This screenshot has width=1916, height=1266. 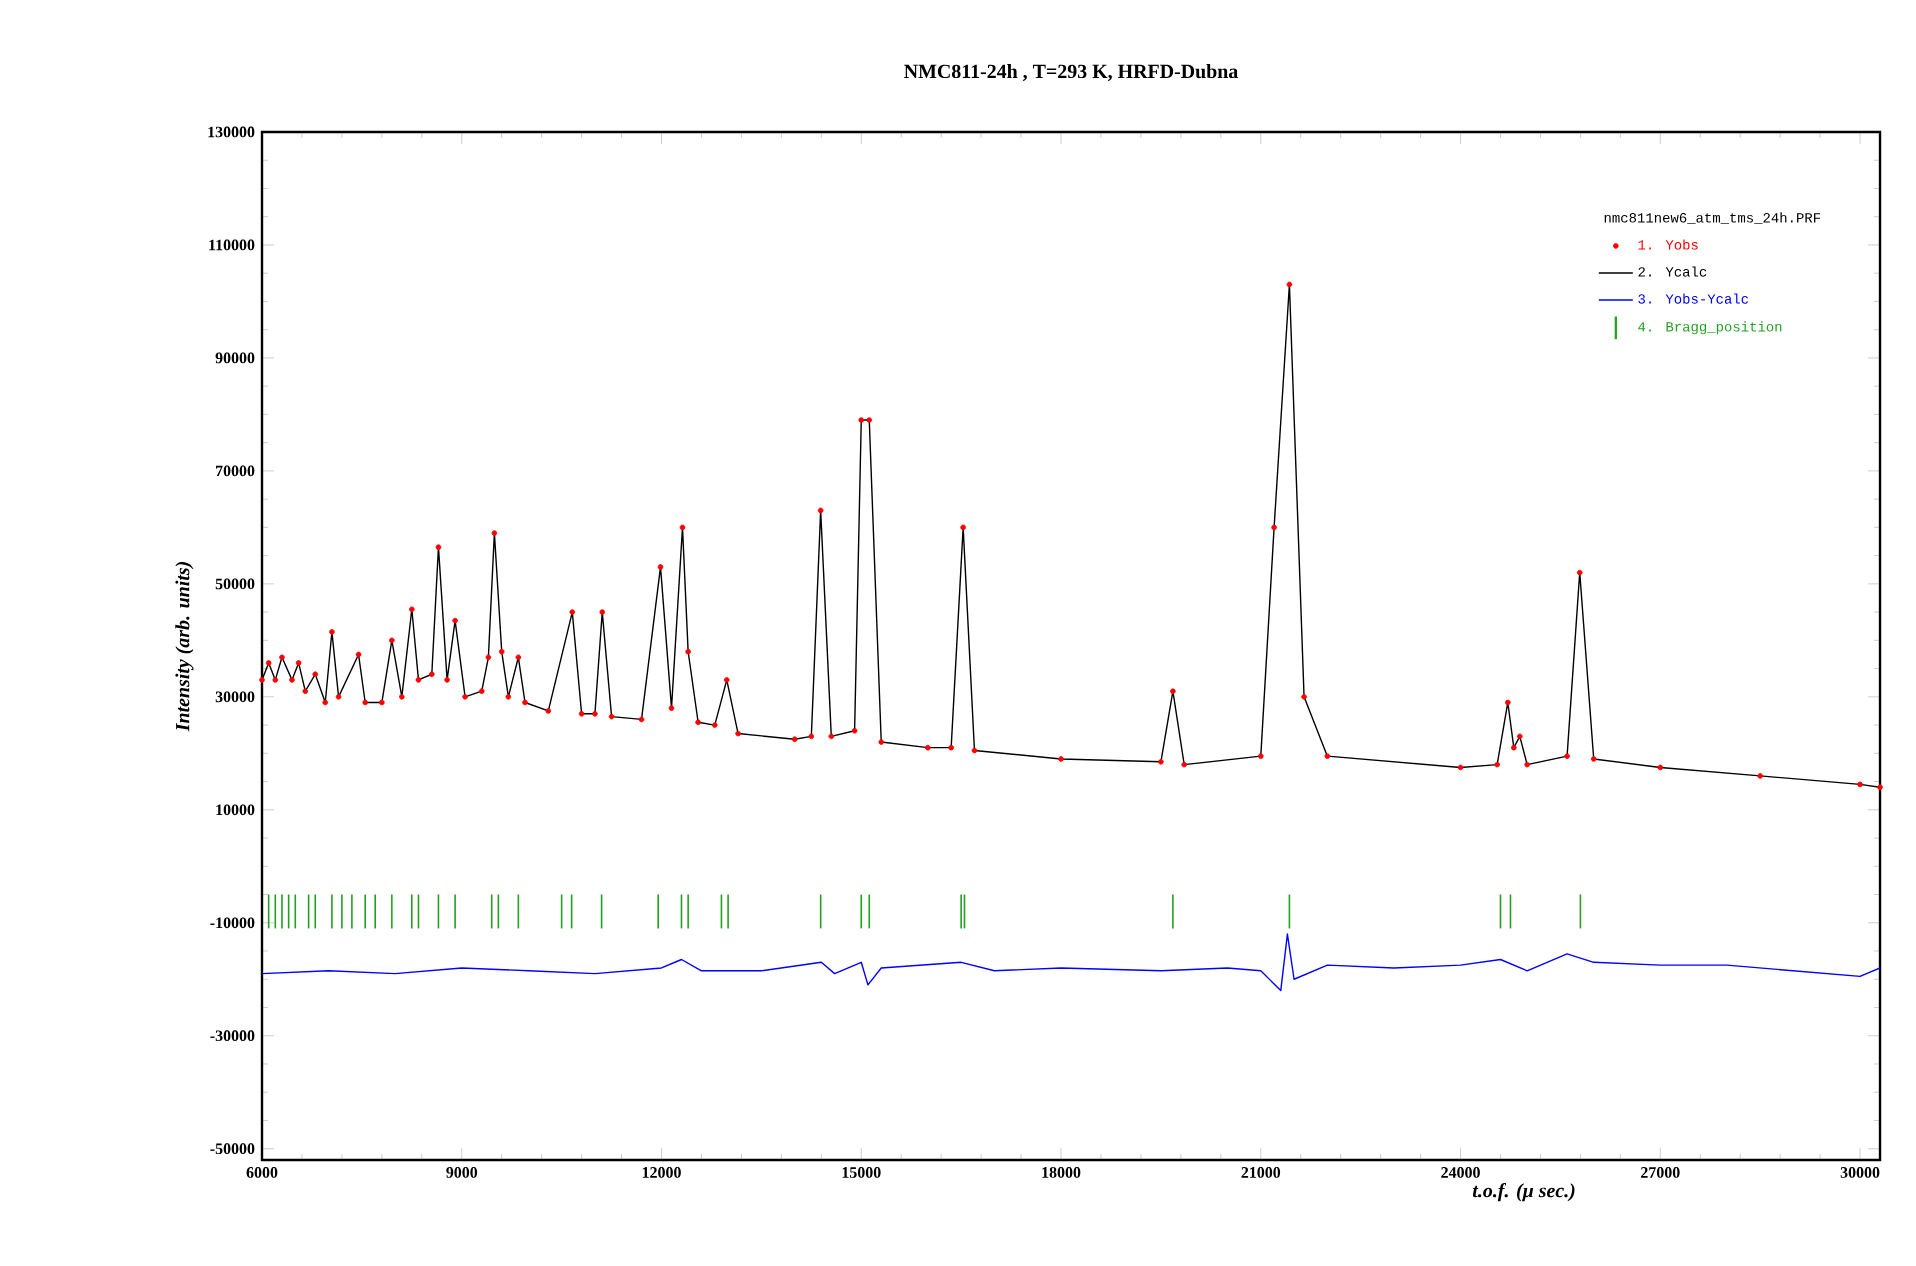 I want to click on x-axis-title: t.o.f. (μ sec.), so click(x=1523, y=1192).